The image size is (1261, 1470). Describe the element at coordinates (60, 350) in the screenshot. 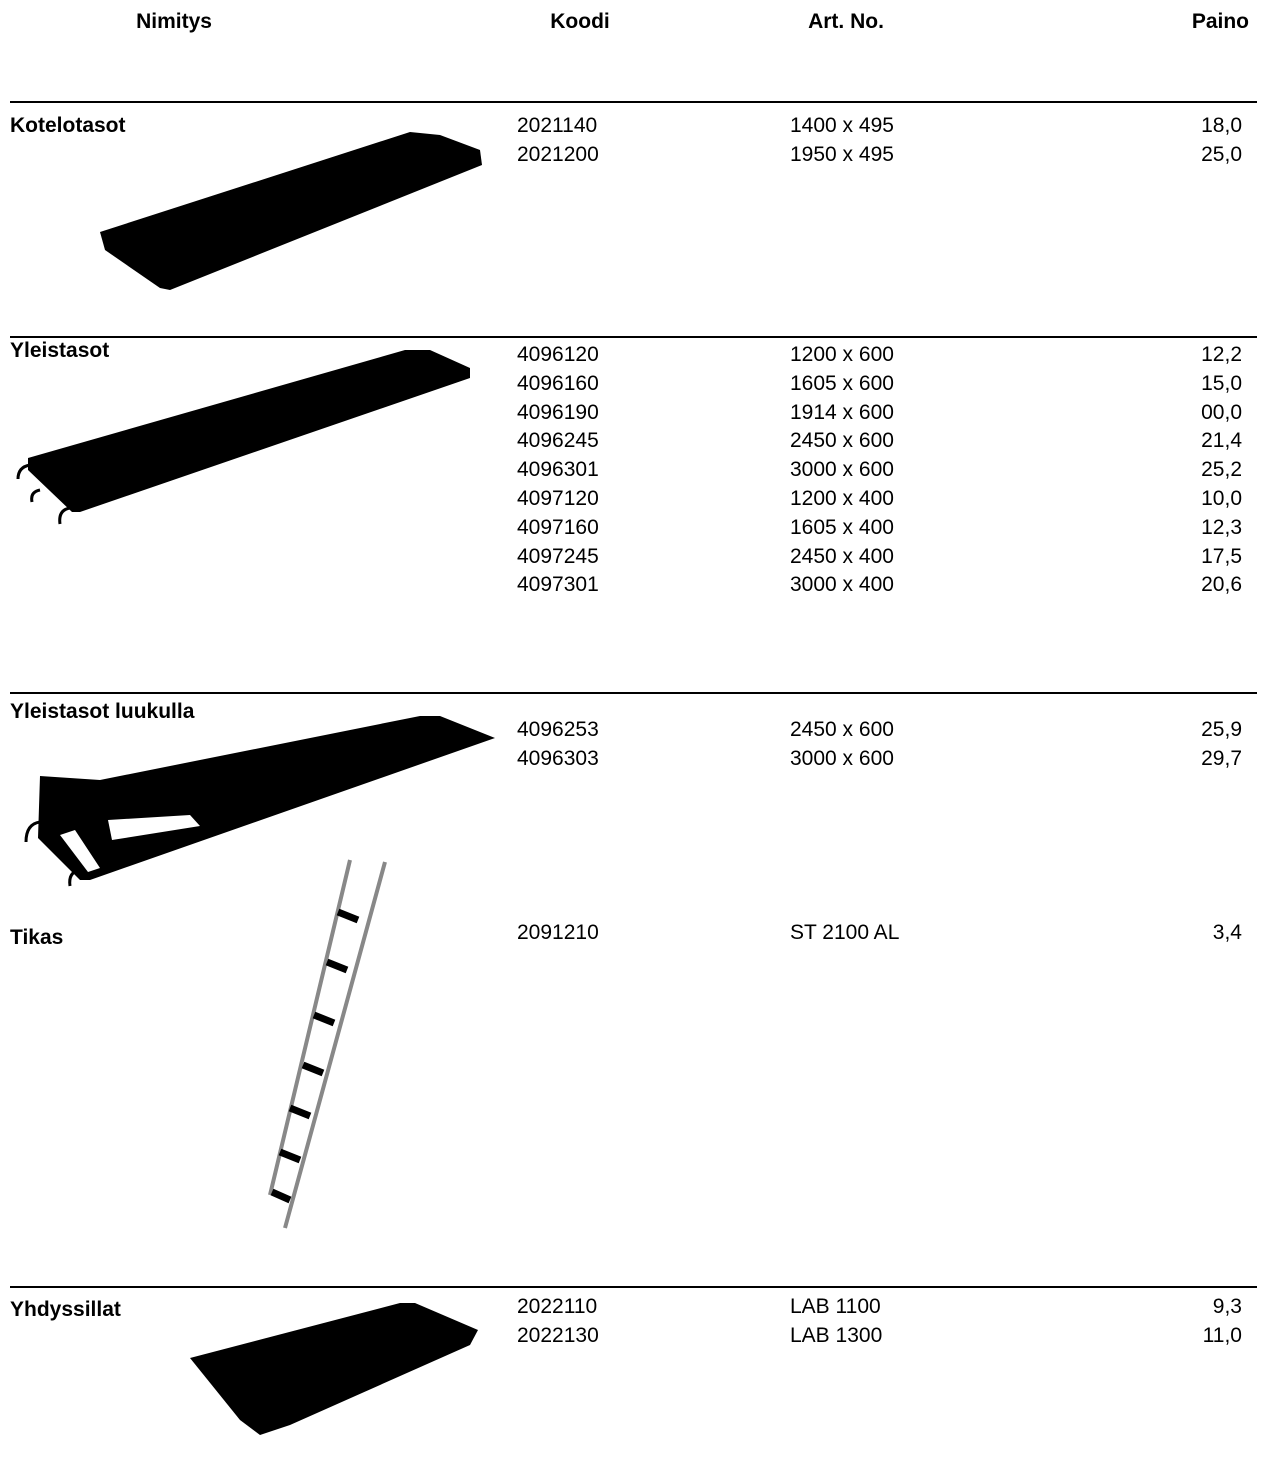

I see `section-name: Yleistasot` at that location.